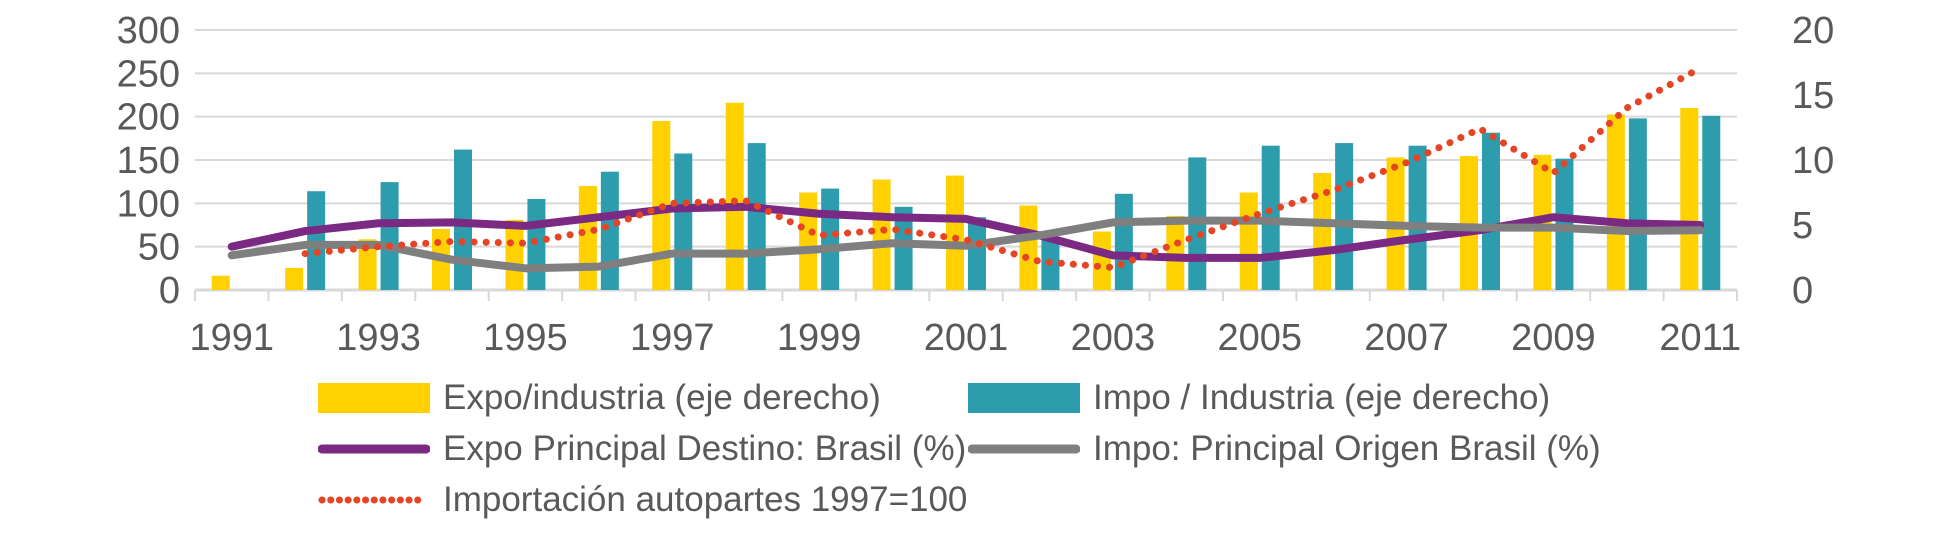  What do you see at coordinates (1813, 96) in the screenshot?
I see `right-axis-tick-label: 15` at bounding box center [1813, 96].